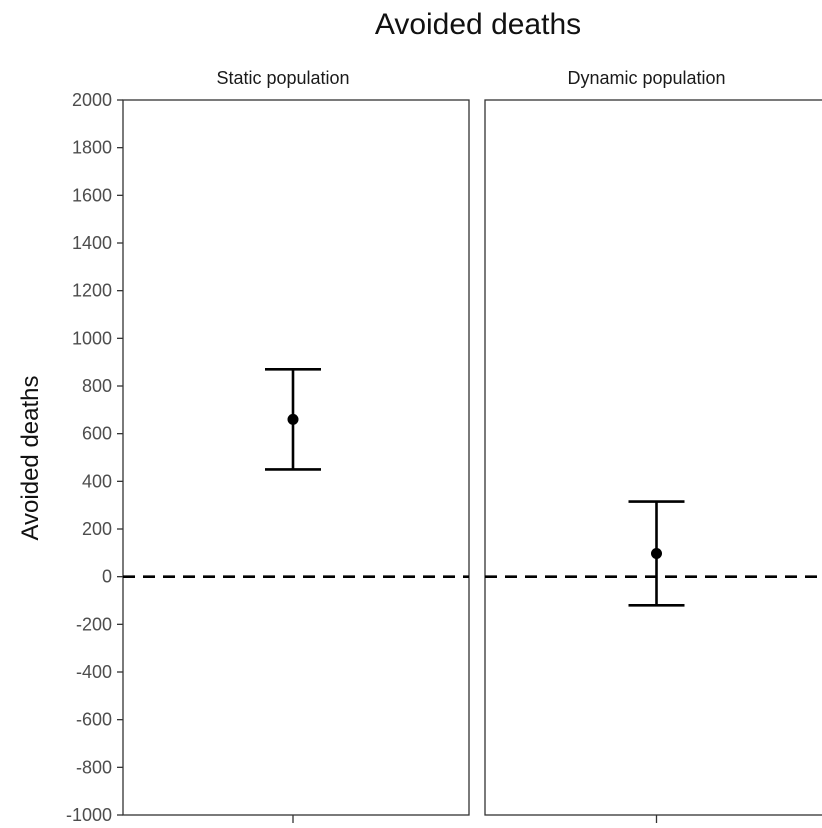  Describe the element at coordinates (646, 78) in the screenshot. I see `facet-label: Dynamic population` at that location.